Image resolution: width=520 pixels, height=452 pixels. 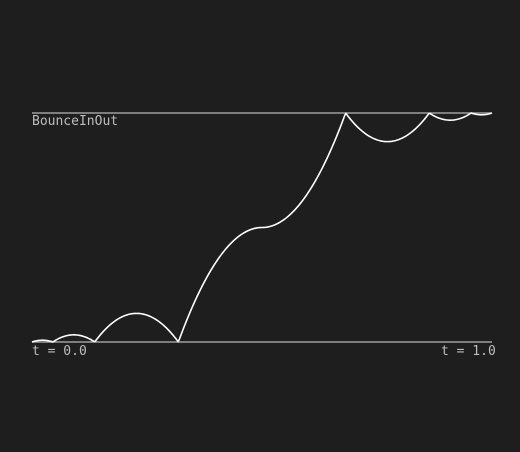 I want to click on curve-name-label: BounceInOut, so click(x=75, y=121).